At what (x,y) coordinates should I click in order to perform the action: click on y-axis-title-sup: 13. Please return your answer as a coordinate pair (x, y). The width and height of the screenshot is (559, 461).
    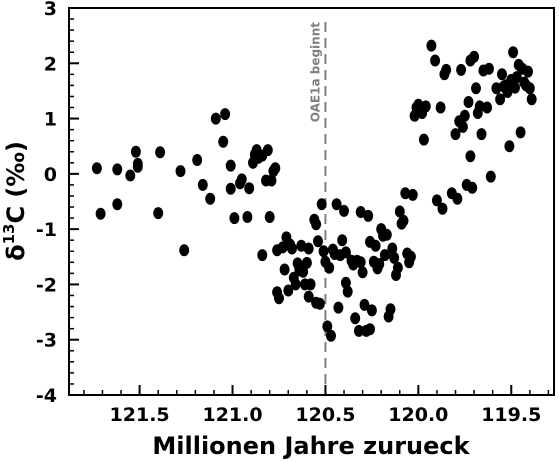
    Looking at the image, I should click on (9, 234).